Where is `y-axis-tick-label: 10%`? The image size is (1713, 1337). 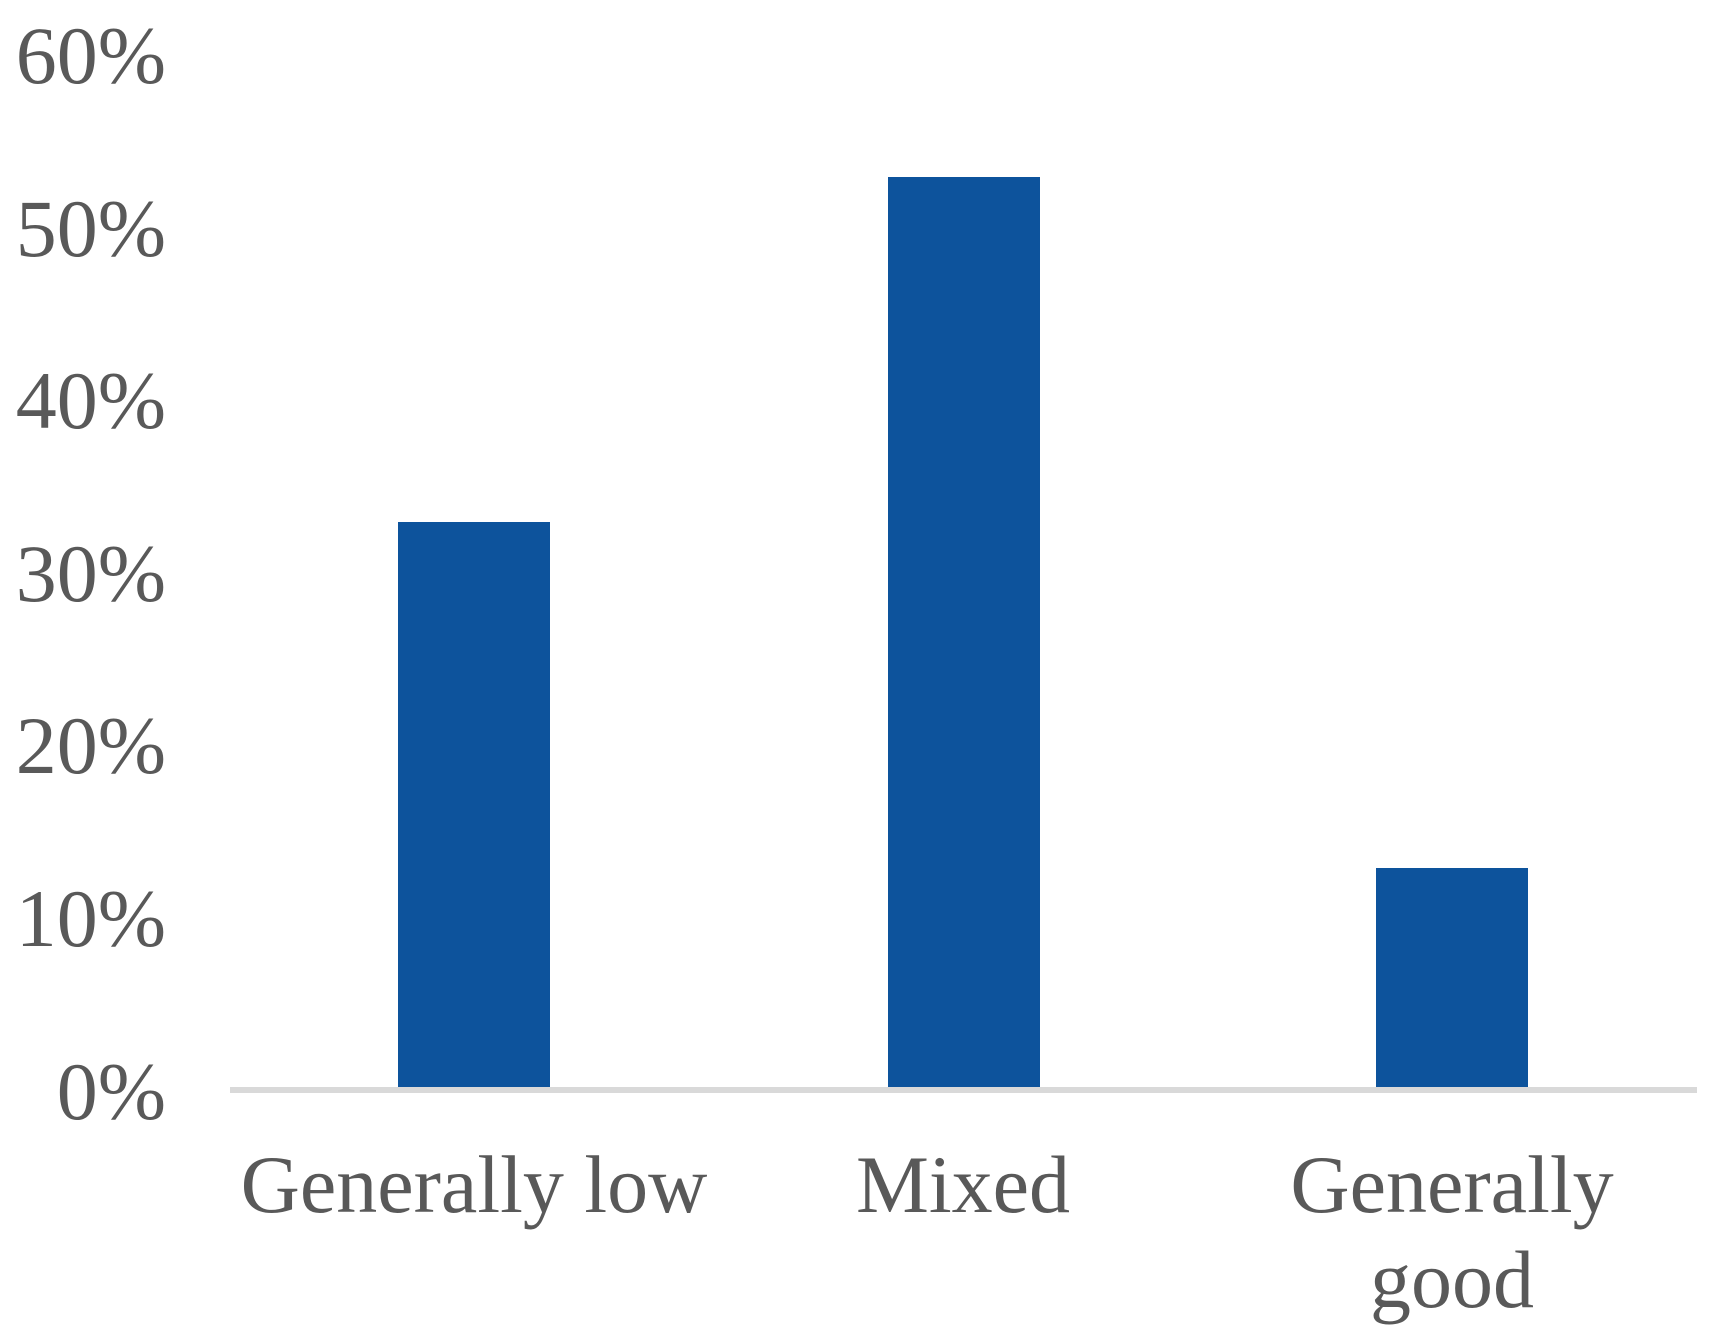
y-axis-tick-label: 10% is located at coordinates (90, 918).